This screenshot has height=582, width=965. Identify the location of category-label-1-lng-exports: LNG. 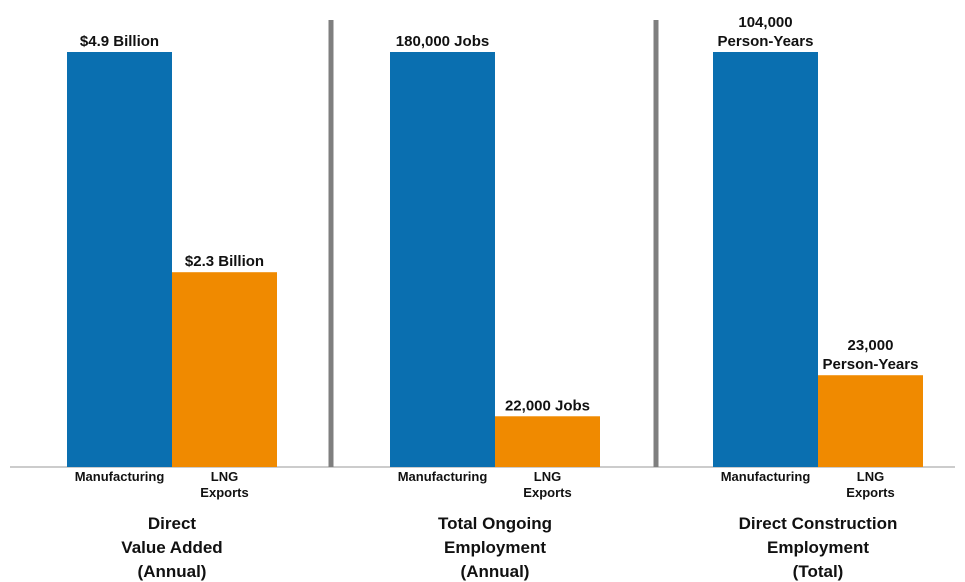
(224, 476).